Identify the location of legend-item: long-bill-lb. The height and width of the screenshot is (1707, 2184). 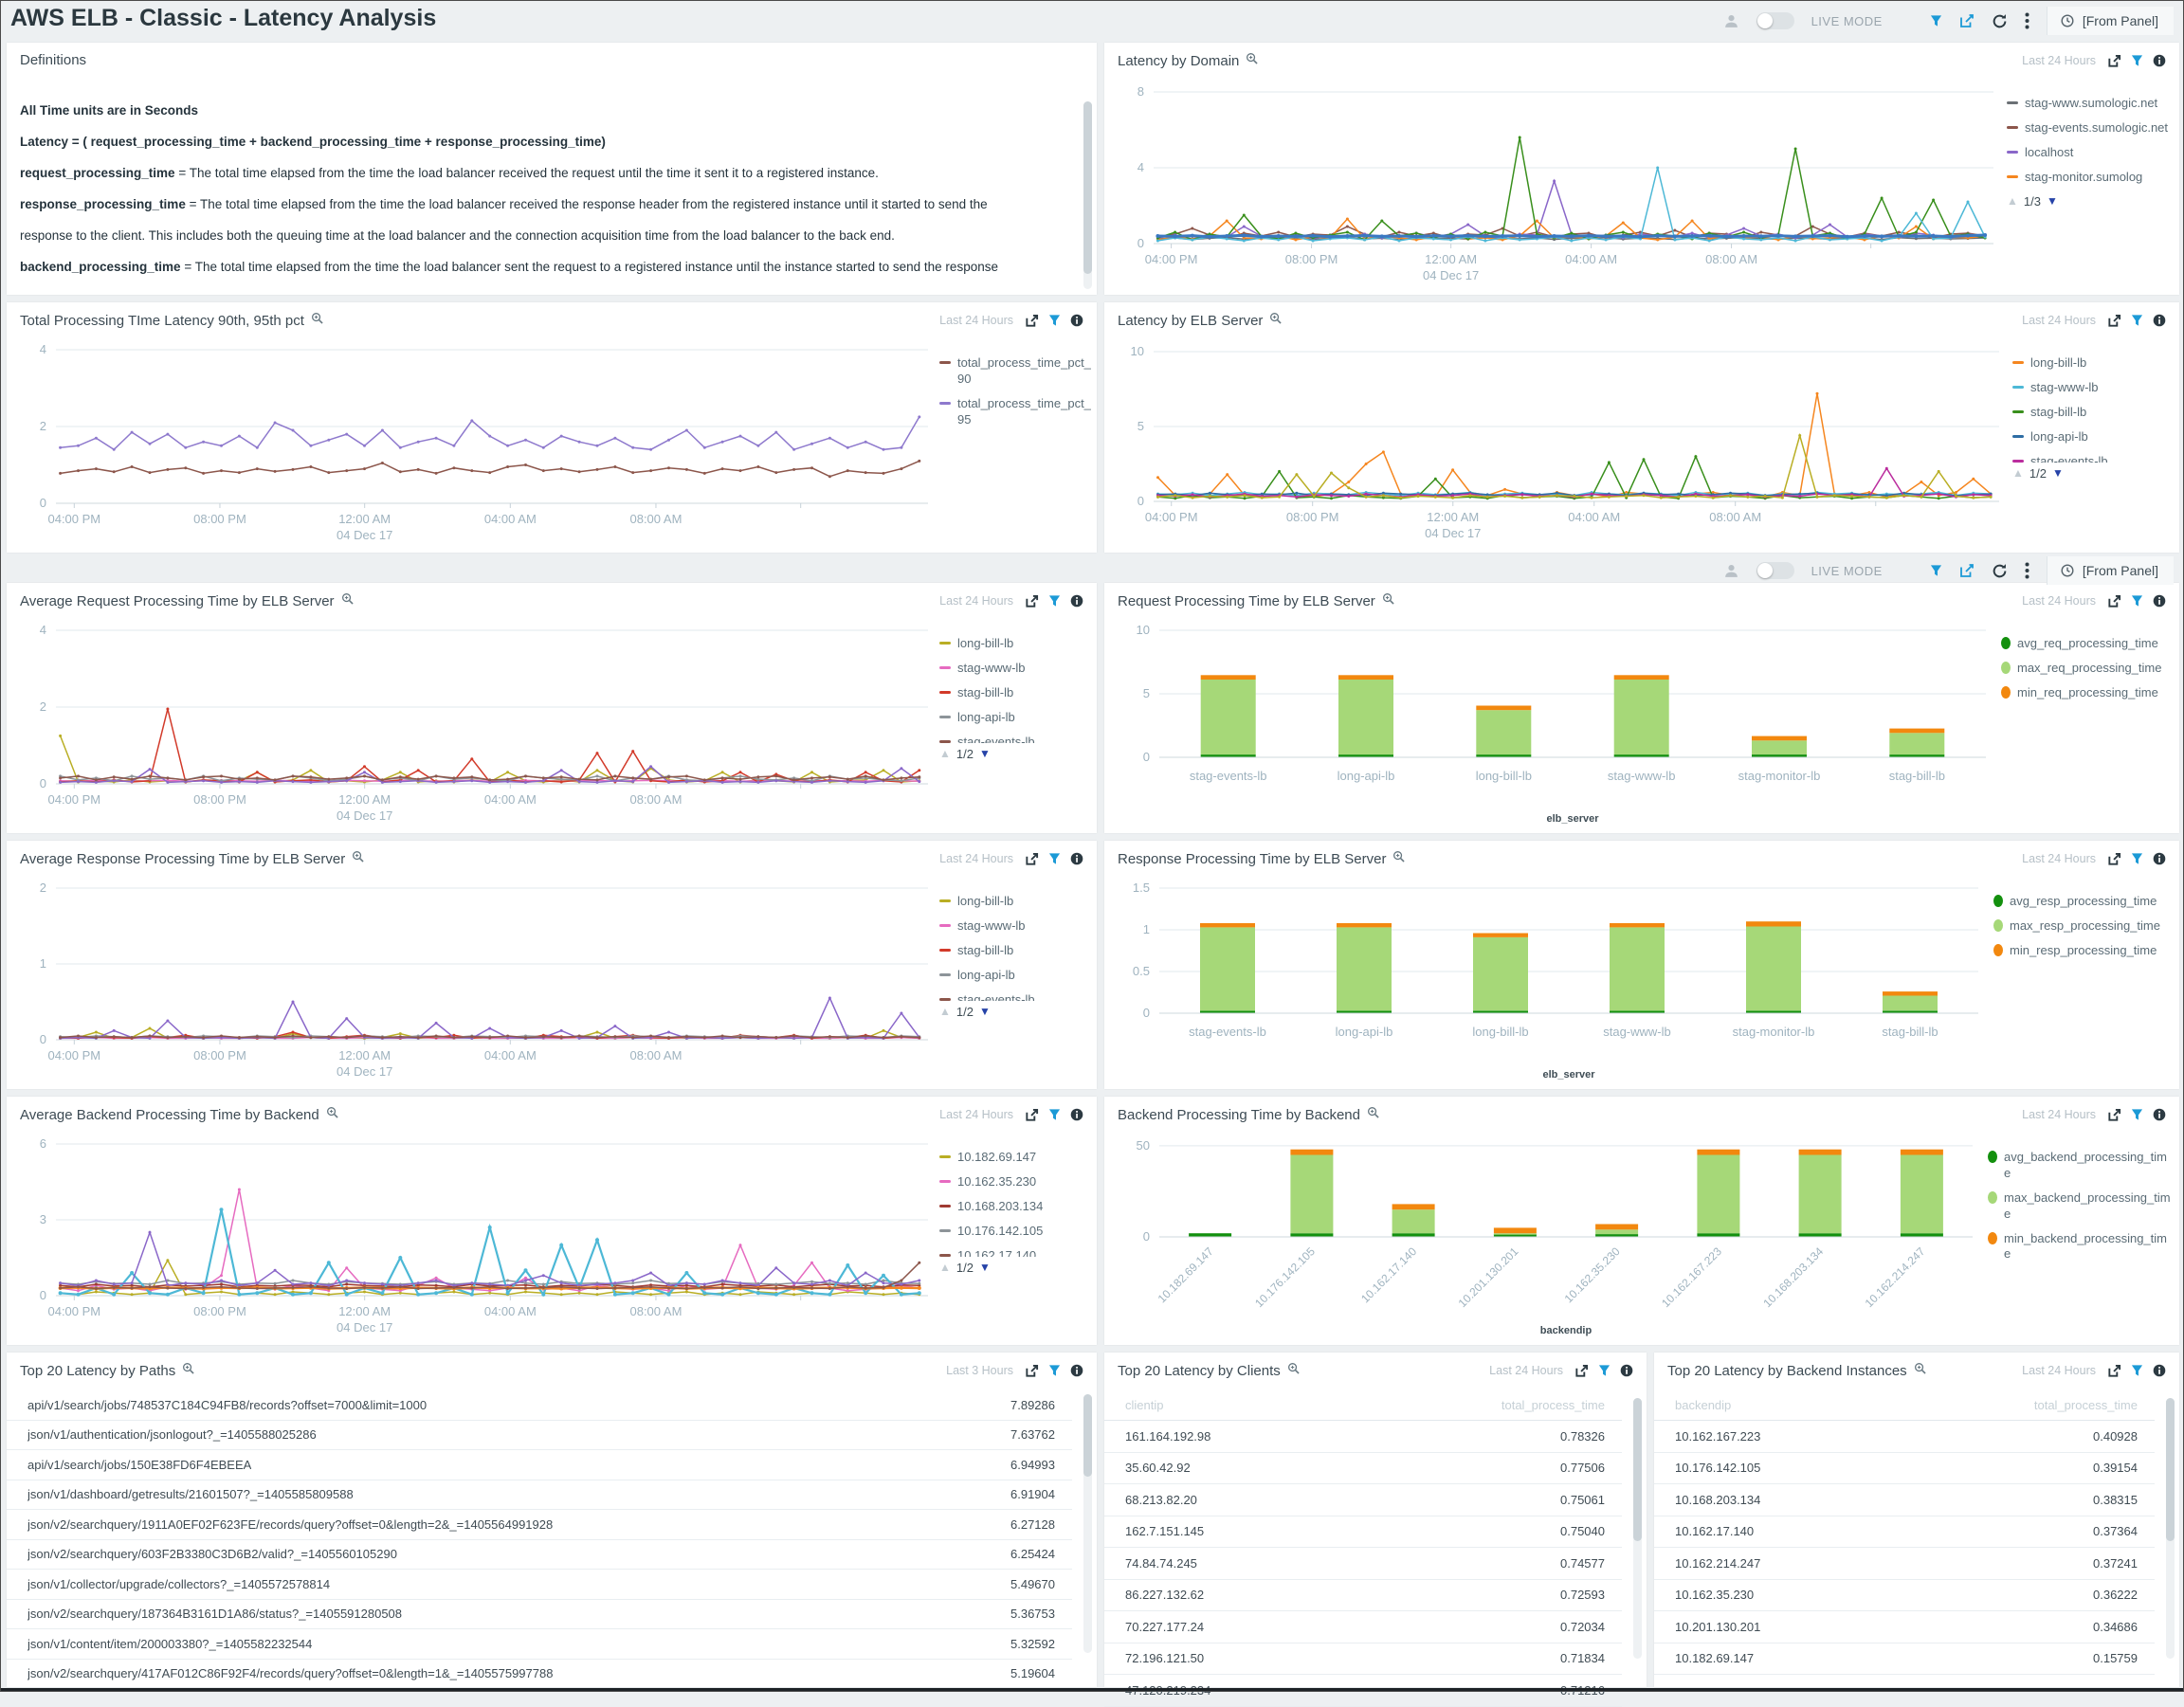
(1015, 644).